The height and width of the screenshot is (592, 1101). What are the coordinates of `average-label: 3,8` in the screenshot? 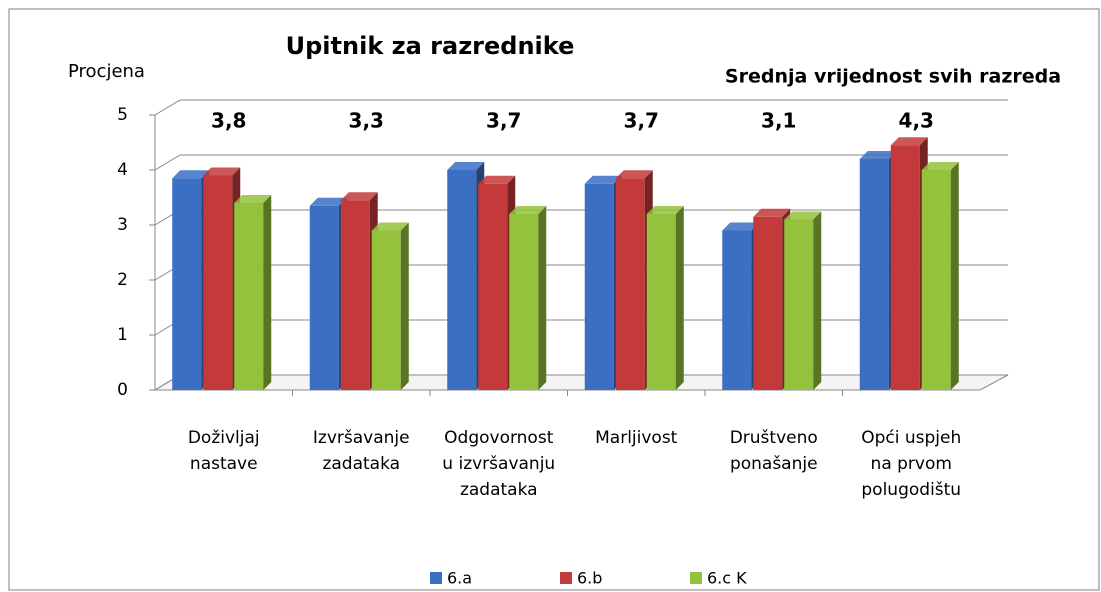 It's located at (228, 121).